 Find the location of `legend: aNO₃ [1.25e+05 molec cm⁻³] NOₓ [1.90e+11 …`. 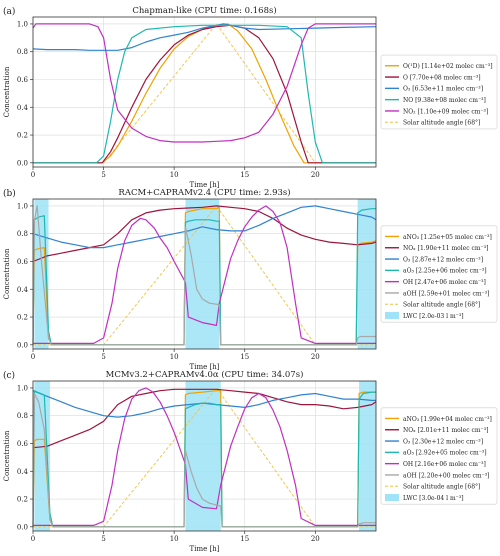

legend: aNO₃ [1.25e+05 molec cm⁻³] NOₓ [1.90e+11 … is located at coordinates (439, 274).